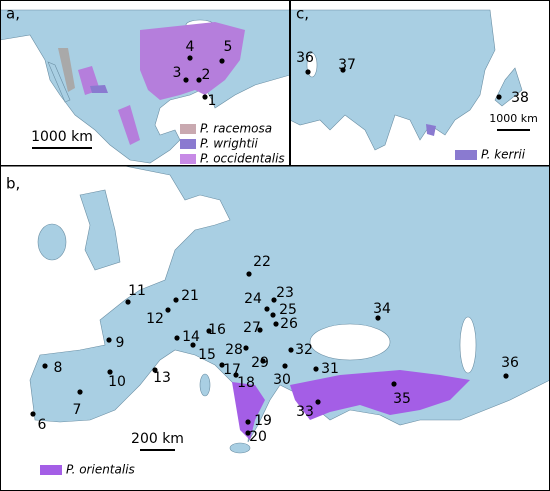 The height and width of the screenshot is (491, 550). What do you see at coordinates (520, 98) in the screenshot?
I see `site-label: 38` at bounding box center [520, 98].